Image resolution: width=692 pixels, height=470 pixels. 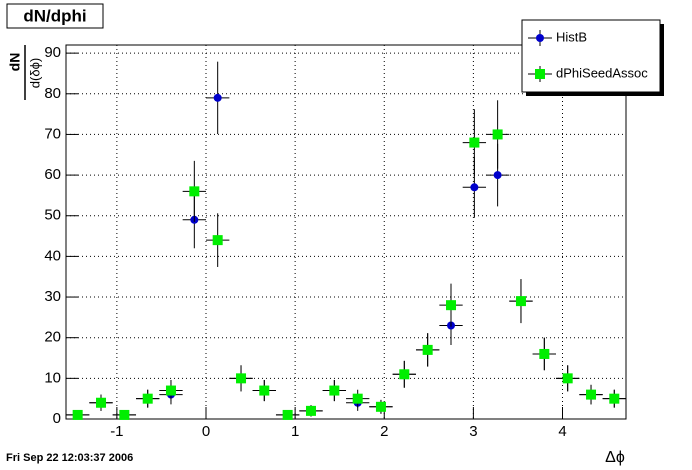 I want to click on y-tick-label: 20, so click(x=52, y=337).